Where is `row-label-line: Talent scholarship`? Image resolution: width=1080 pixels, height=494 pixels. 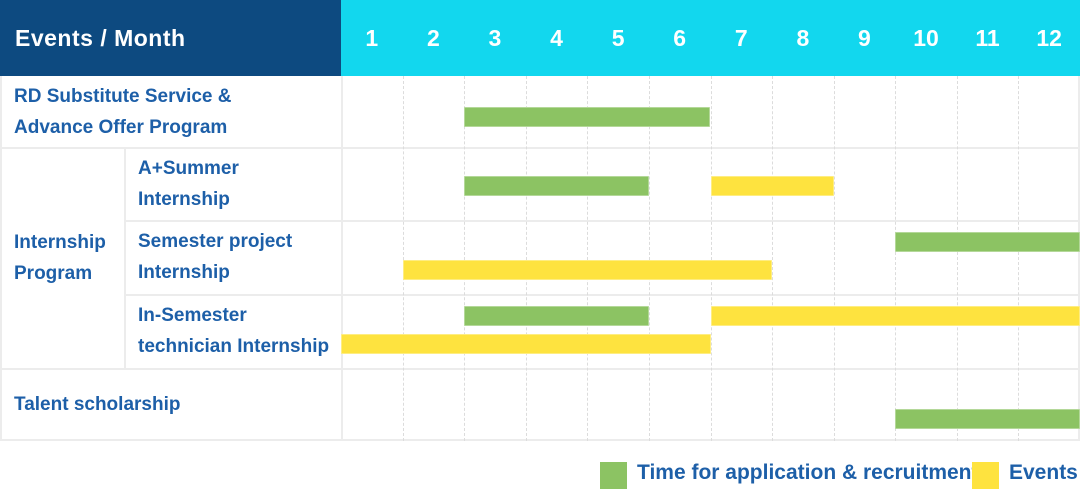 row-label-line: Talent scholarship is located at coordinates (97, 404).